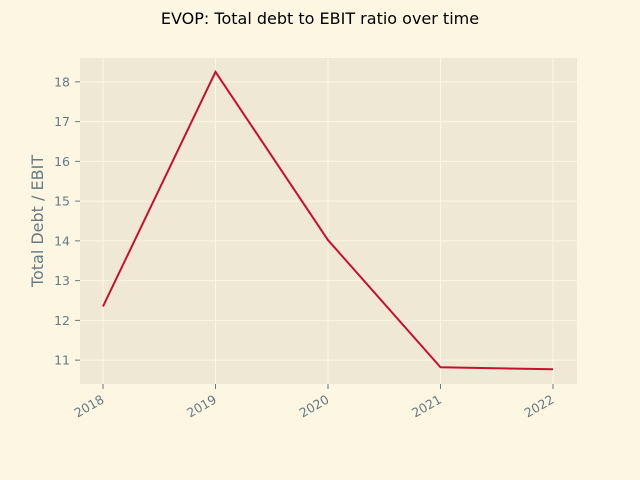 Image resolution: width=640 pixels, height=480 pixels. I want to click on x-tick-label: 2021, so click(426, 406).